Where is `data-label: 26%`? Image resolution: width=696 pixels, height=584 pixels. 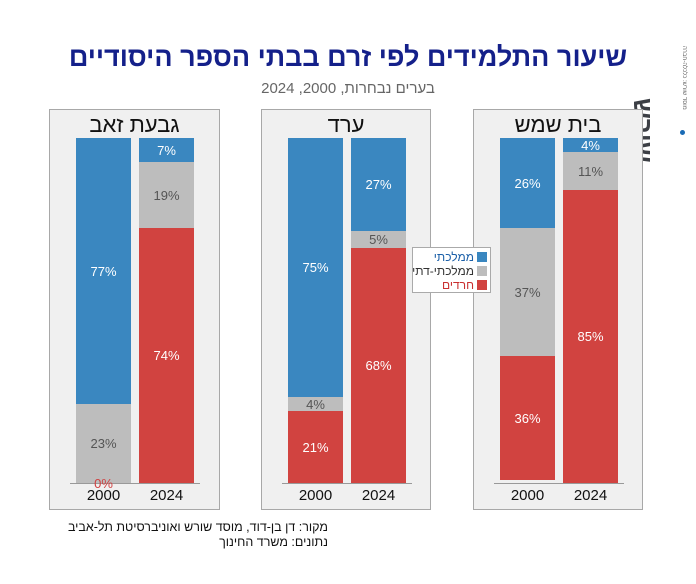 data-label: 26% is located at coordinates (527, 183).